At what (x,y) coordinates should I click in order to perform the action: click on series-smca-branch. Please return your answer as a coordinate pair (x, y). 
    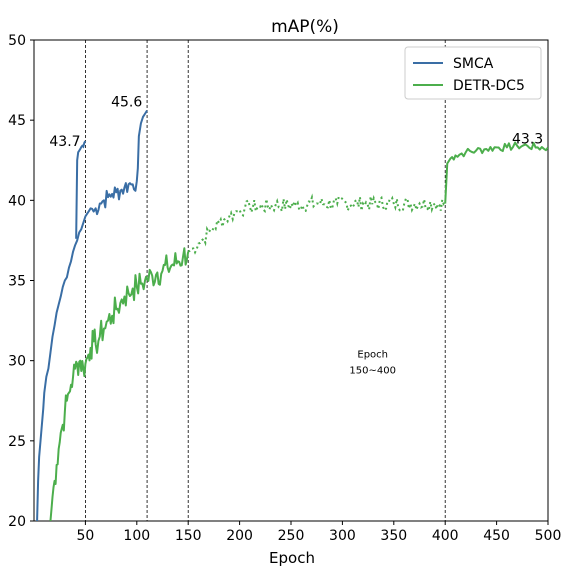
    Looking at the image, I should click on (81, 189).